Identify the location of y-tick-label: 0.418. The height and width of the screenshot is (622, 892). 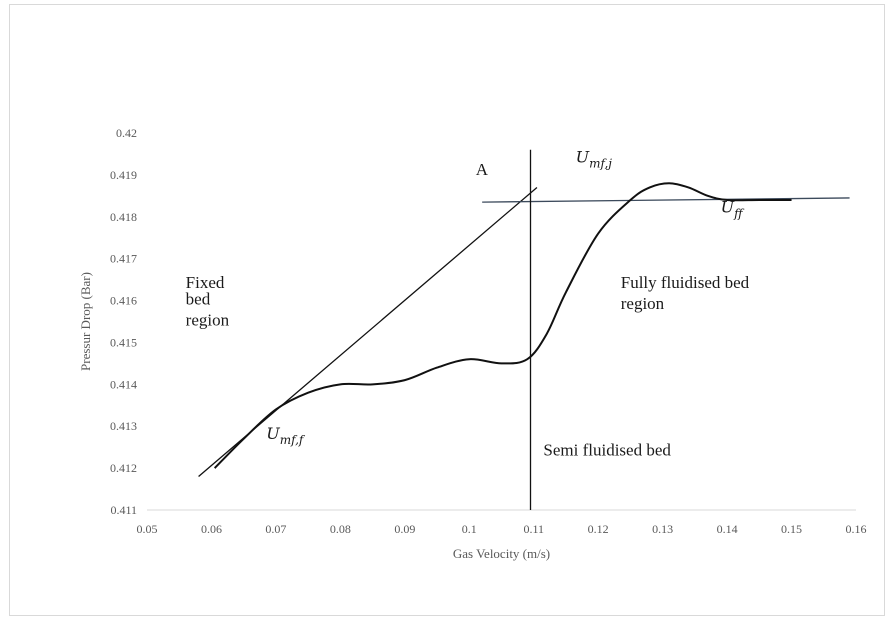
(123, 217).